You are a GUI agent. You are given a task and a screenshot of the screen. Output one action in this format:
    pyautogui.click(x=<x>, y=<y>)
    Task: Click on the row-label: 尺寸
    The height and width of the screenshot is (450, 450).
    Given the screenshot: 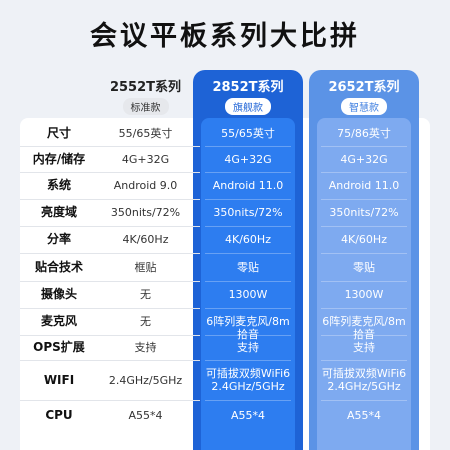 What is the action you would take?
    pyautogui.click(x=58, y=133)
    